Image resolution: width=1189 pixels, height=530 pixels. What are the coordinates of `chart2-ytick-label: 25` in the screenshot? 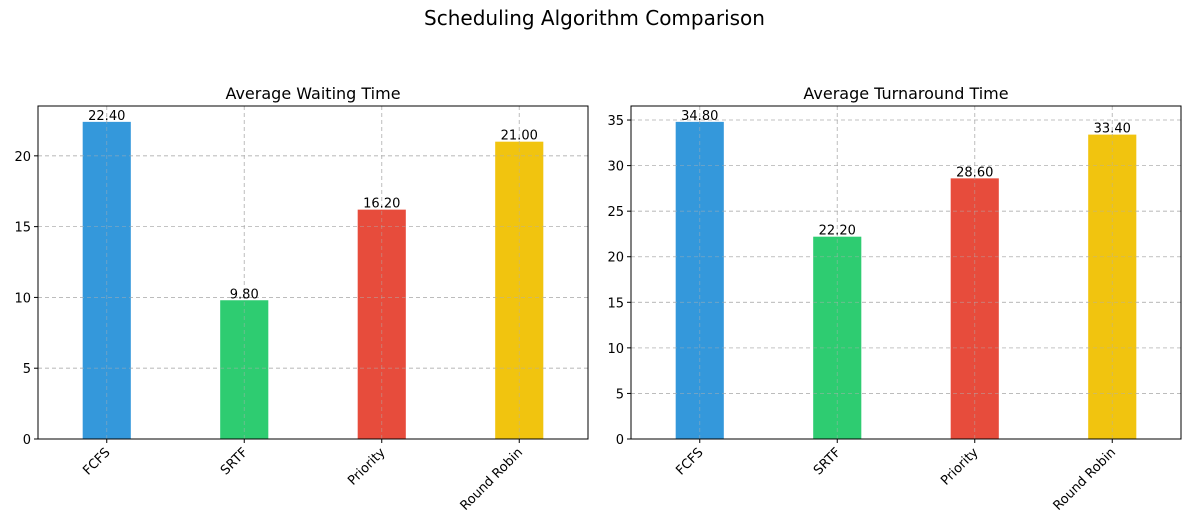 It's located at (615, 212).